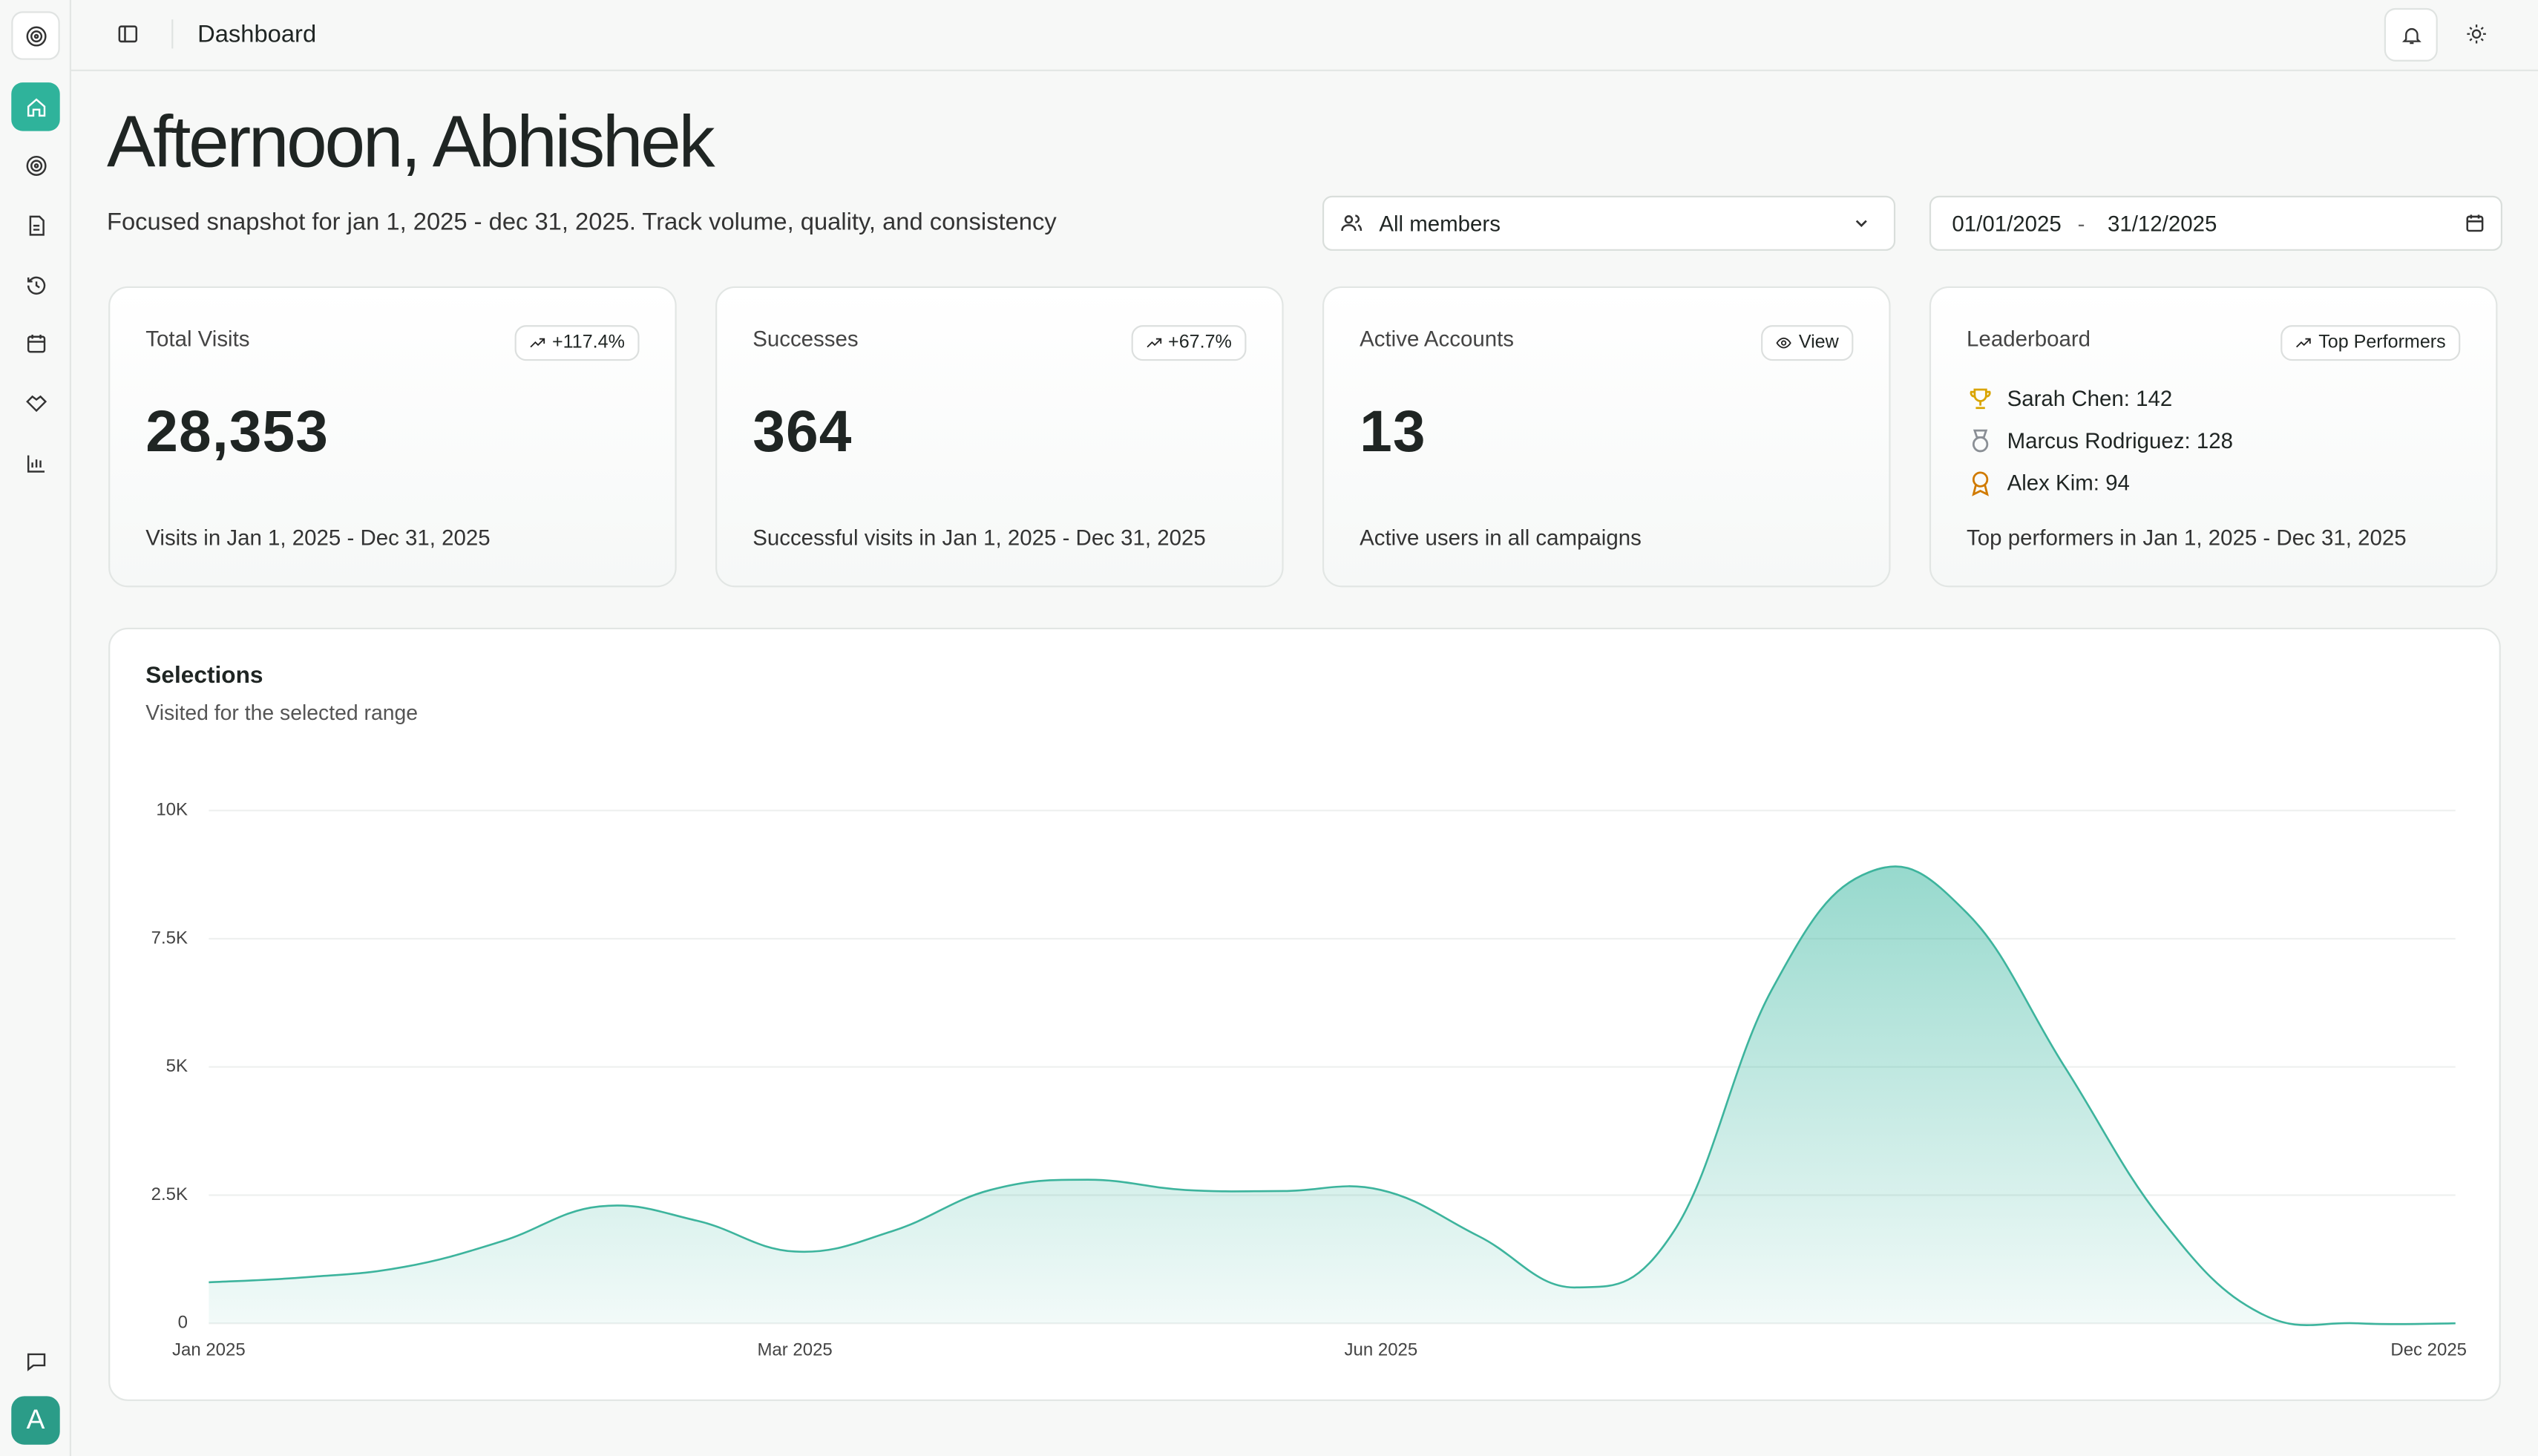 Image resolution: width=2538 pixels, height=1456 pixels. I want to click on logo, so click(35, 36).